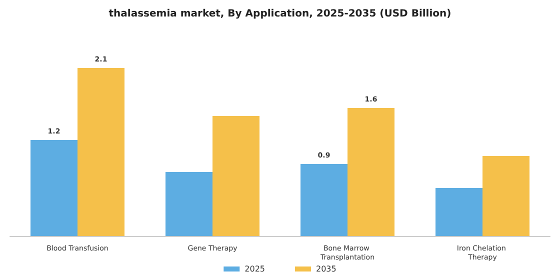 This screenshot has width=560, height=280. Describe the element at coordinates (280, 14) in the screenshot. I see `chart-title: thalassemia market, By Application, 2025-2035 (USD Billion)` at that location.